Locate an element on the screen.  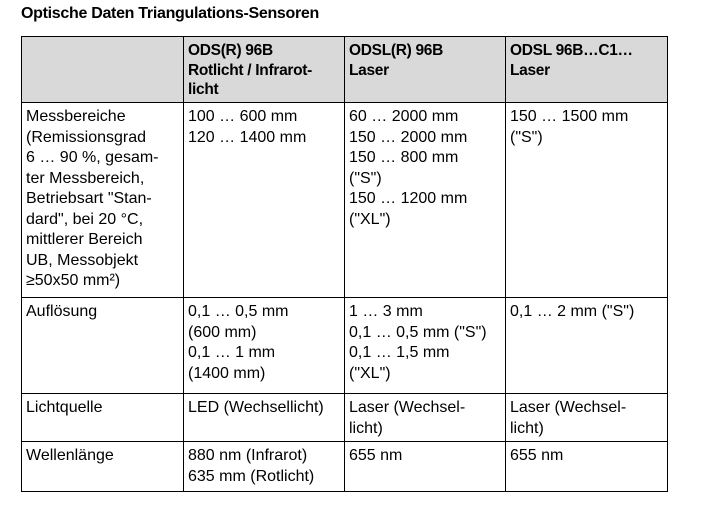
cell-line: ODSL(R) 96B is located at coordinates (396, 50).